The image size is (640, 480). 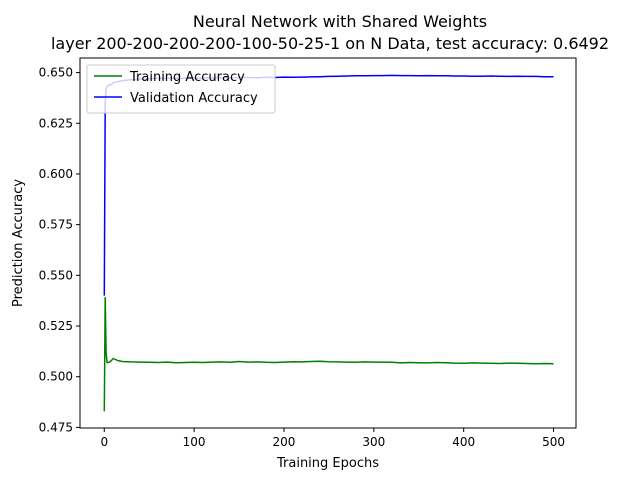 I want to click on legend-label-training: Training Accuracy, so click(x=187, y=77).